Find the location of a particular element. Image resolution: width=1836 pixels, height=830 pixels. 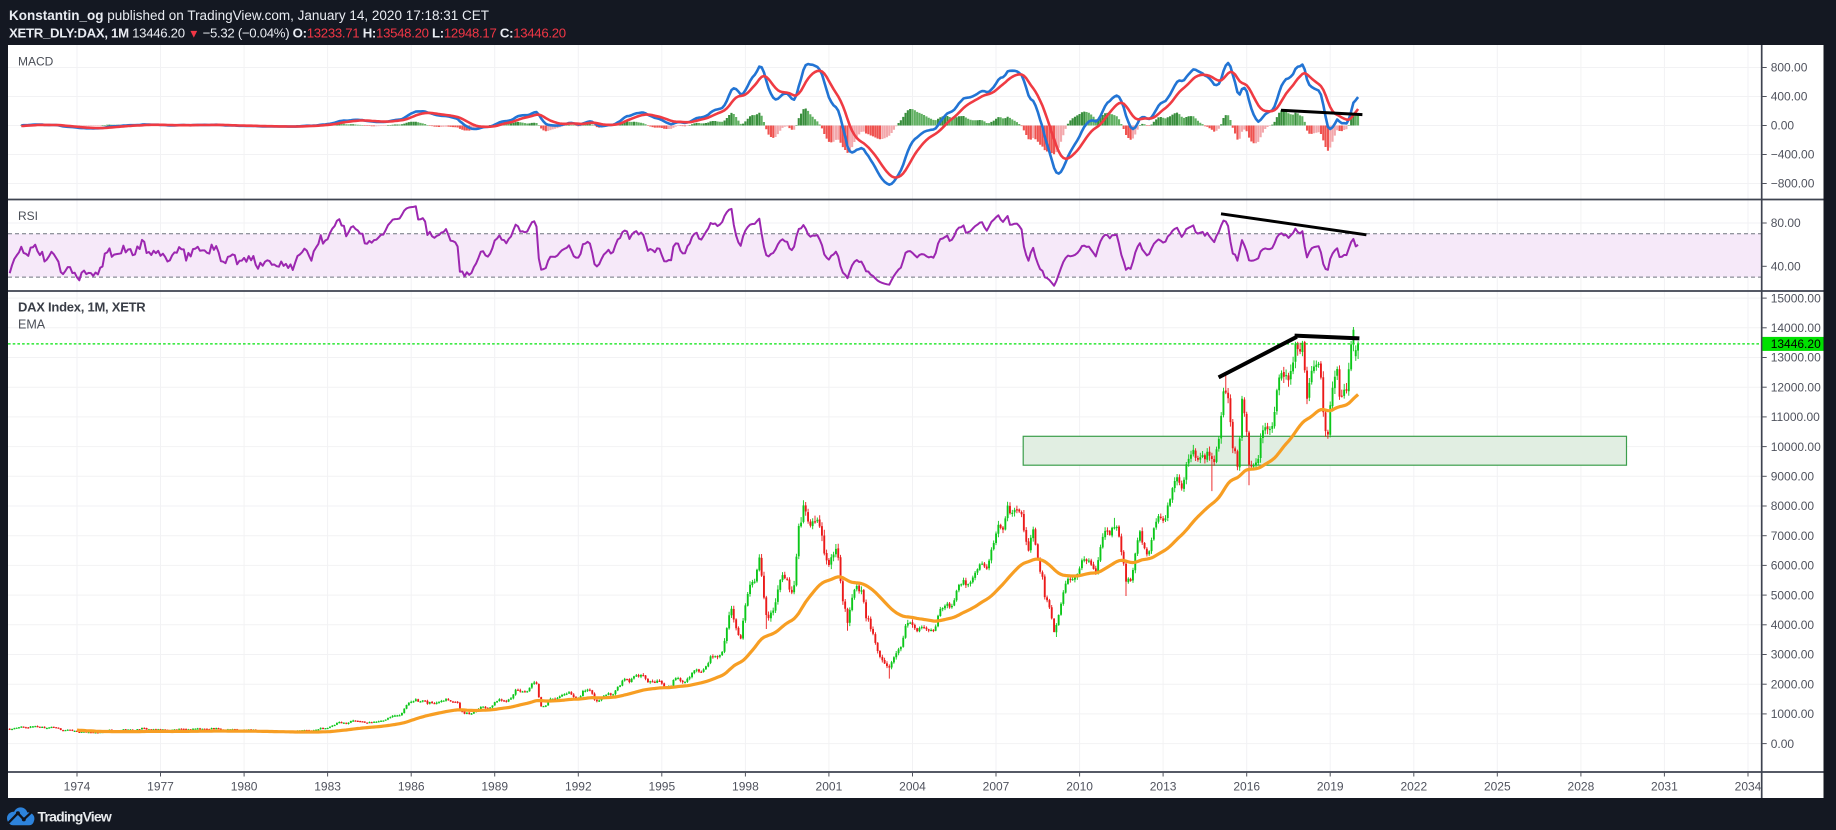

svg-text: 2016 is located at coordinates (1246, 787).